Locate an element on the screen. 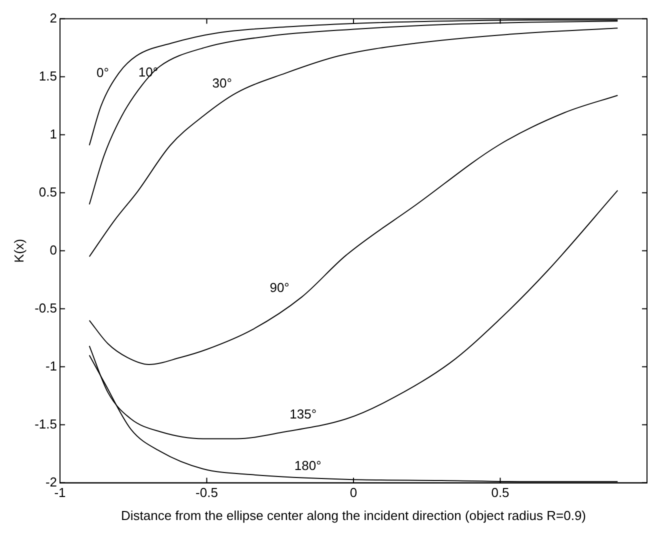  series-label: 180° is located at coordinates (308, 465).